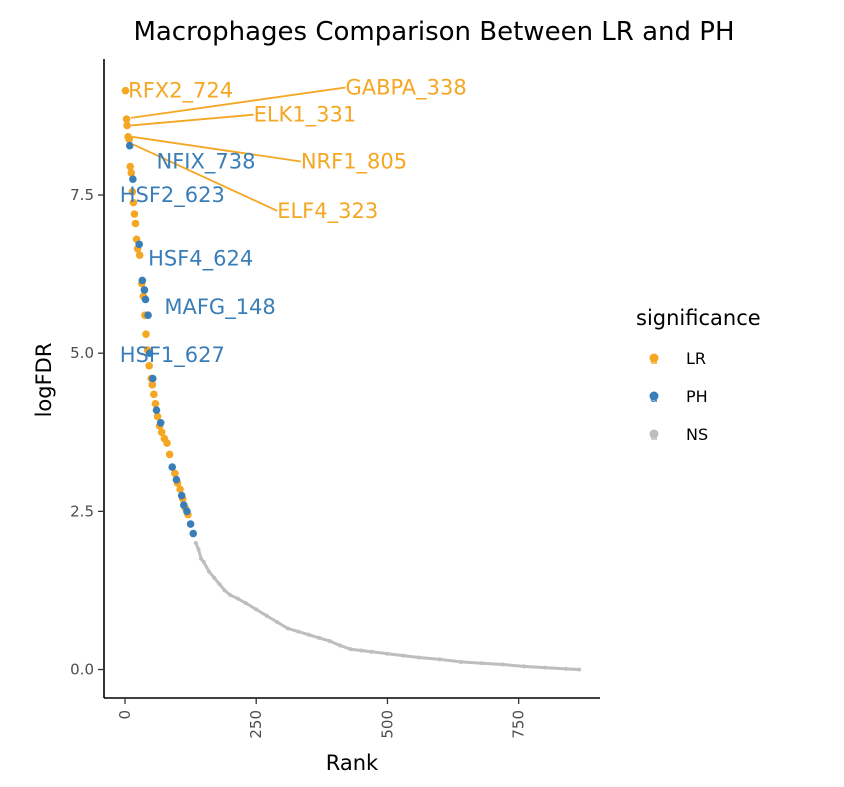  Describe the element at coordinates (180, 91) in the screenshot. I see `annotation-rfx2-724: RFX2_724` at that location.